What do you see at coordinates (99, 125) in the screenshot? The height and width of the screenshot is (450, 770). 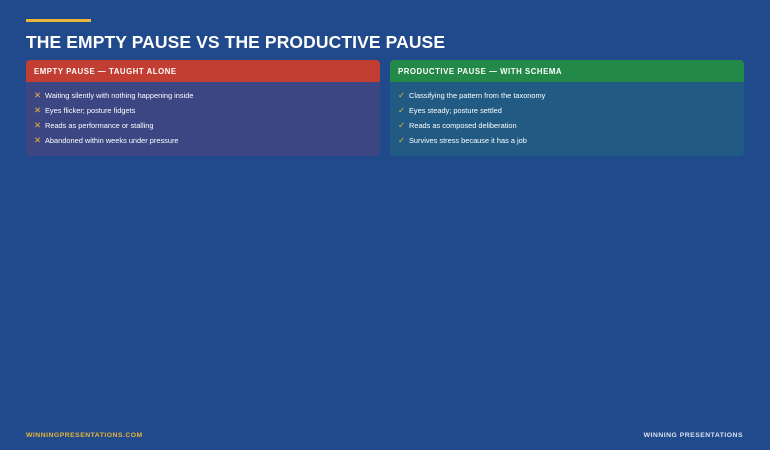 I see `list-item-text: Reads as performance or stalling` at bounding box center [99, 125].